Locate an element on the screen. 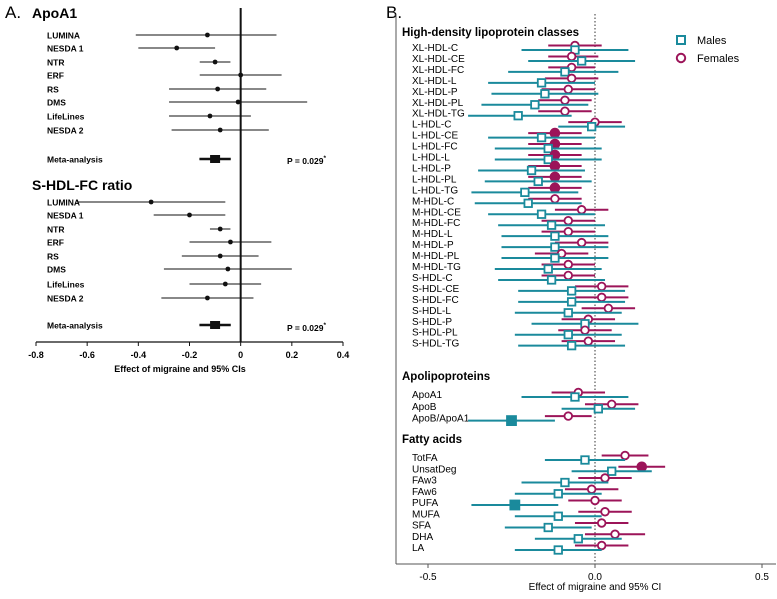 Image resolution: width=777 pixels, height=599 pixels. metabolite-label: XL-HDL-C is located at coordinates (435, 48).